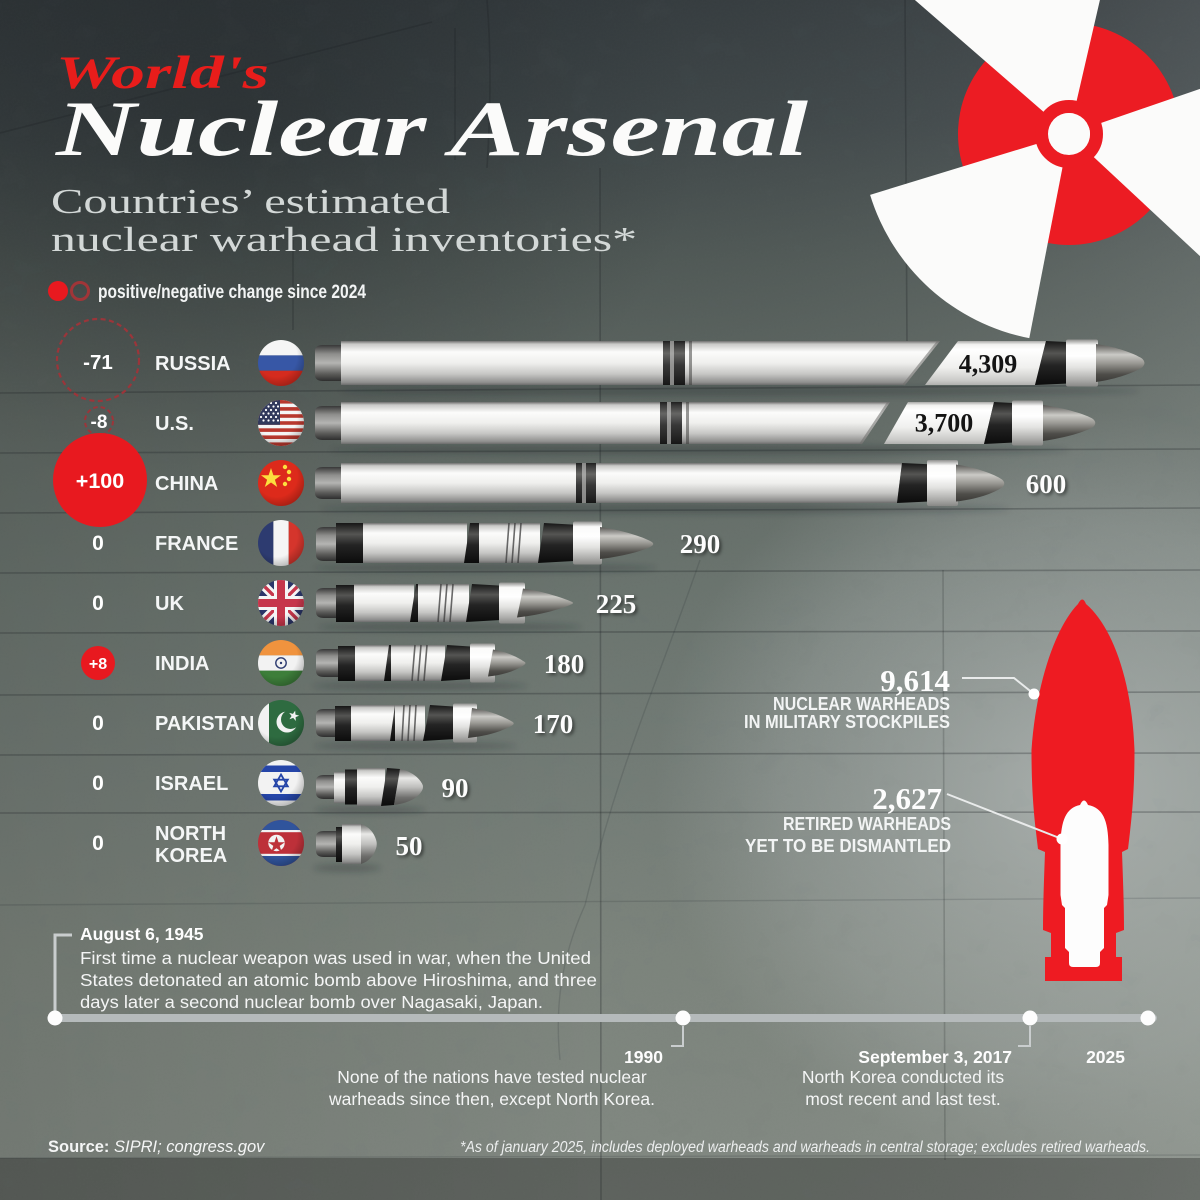 The width and height of the screenshot is (1200, 1200). What do you see at coordinates (616, 604) in the screenshot?
I see `svg-text: 225` at bounding box center [616, 604].